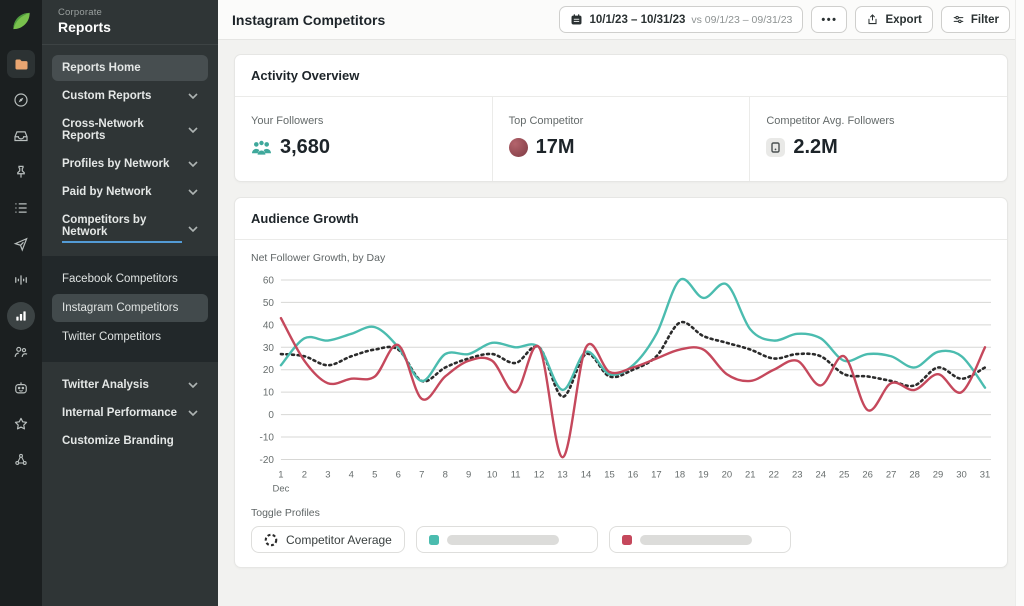 Image resolution: width=1024 pixels, height=606 pixels. I want to click on svg-text: 1, so click(280, 474).